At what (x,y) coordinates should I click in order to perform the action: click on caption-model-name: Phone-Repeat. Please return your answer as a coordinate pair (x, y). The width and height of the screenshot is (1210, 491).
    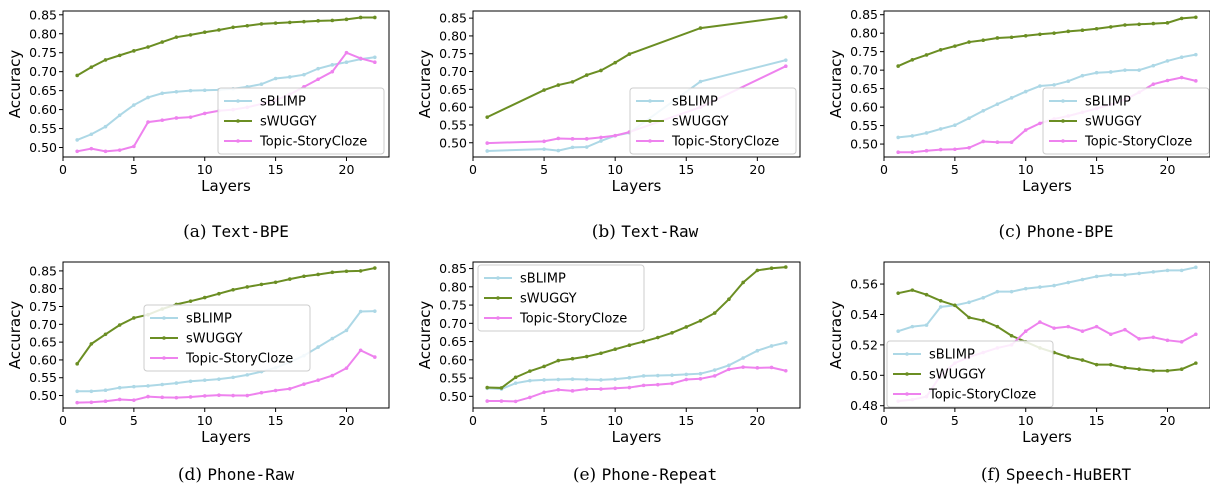
    Looking at the image, I should click on (660, 474).